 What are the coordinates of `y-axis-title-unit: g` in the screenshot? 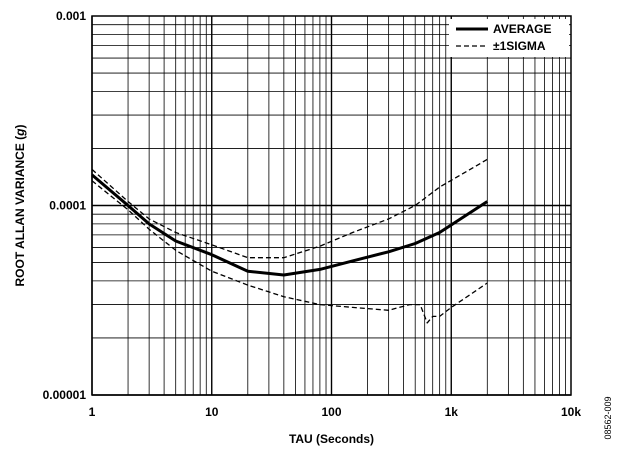 It's located at (20, 132).